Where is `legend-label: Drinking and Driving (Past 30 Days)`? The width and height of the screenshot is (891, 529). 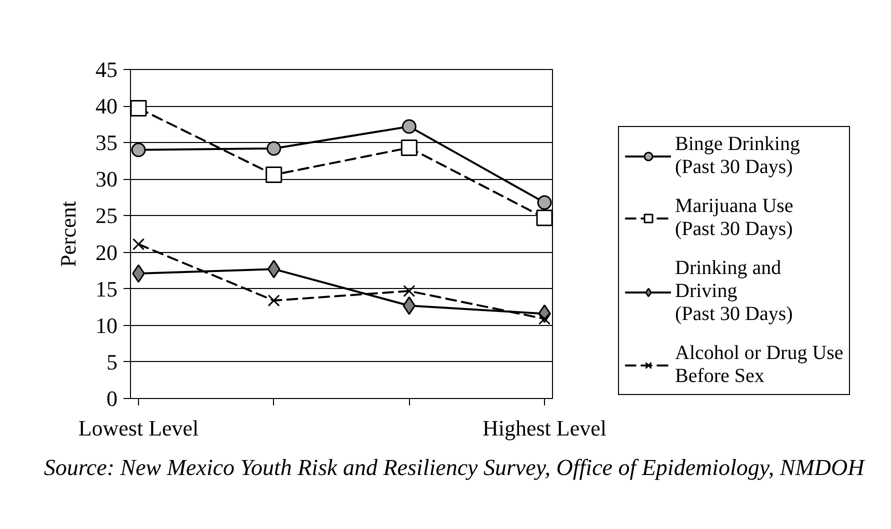 legend-label: Drinking and Driving (Past 30 Days) is located at coordinates (734, 291).